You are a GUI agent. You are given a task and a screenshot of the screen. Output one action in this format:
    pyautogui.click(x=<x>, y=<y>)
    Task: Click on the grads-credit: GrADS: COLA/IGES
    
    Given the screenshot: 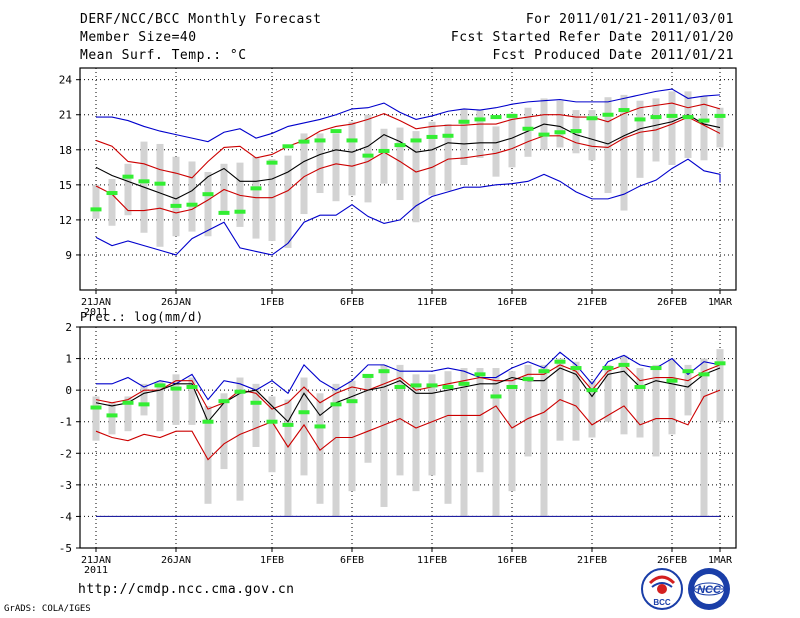 What is the action you would take?
    pyautogui.click(x=47, y=609)
    